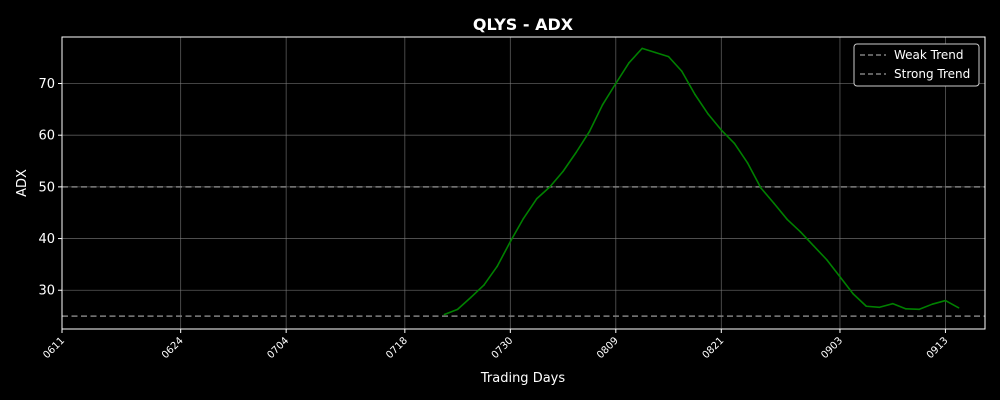  Describe the element at coordinates (46, 291) in the screenshot. I see `y-tick-label: 30` at that location.